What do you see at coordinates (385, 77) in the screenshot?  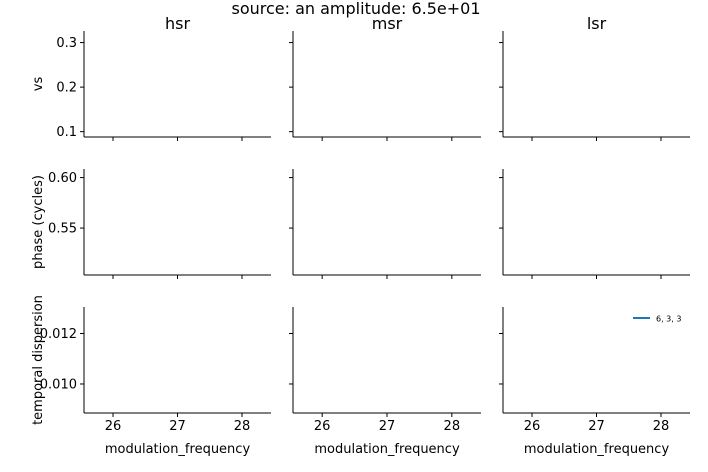 I see `panel-vs-msr: msr` at bounding box center [385, 77].